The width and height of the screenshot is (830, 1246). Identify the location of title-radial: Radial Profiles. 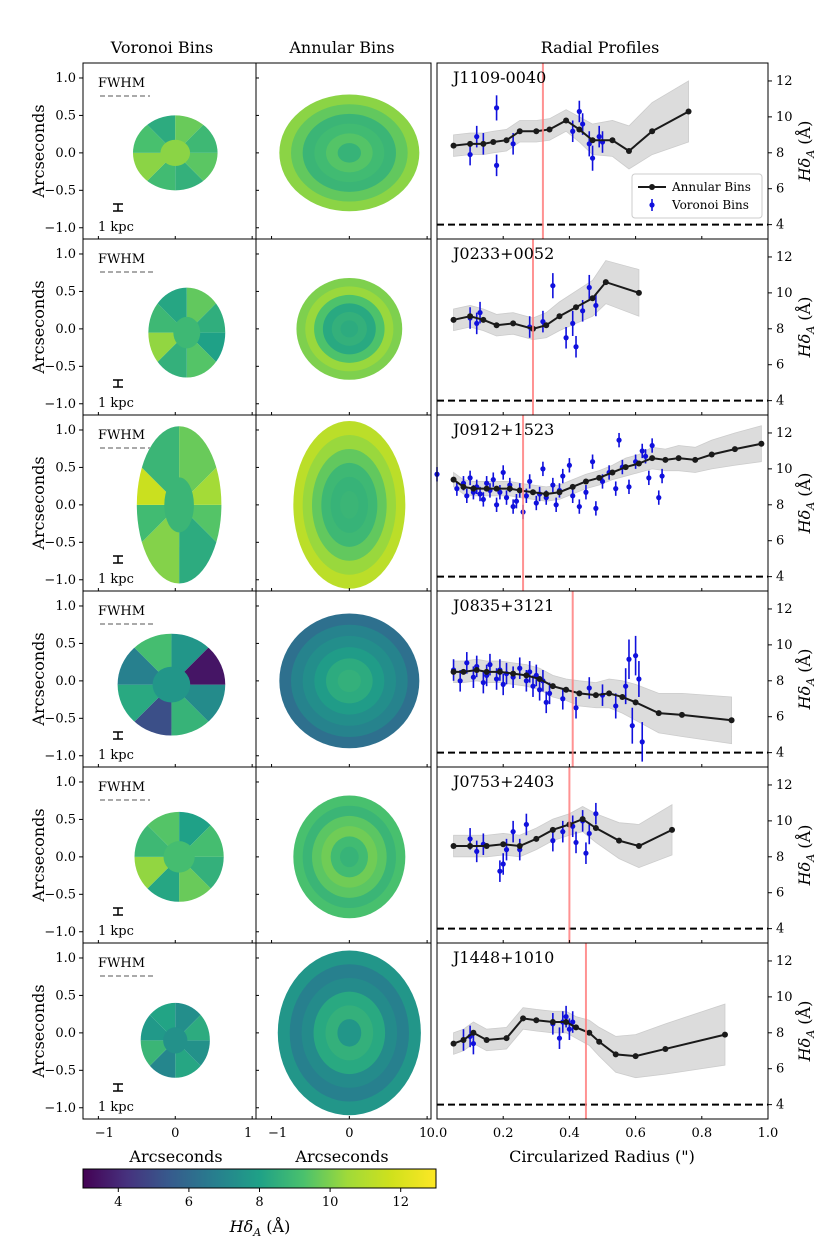
(600, 47).